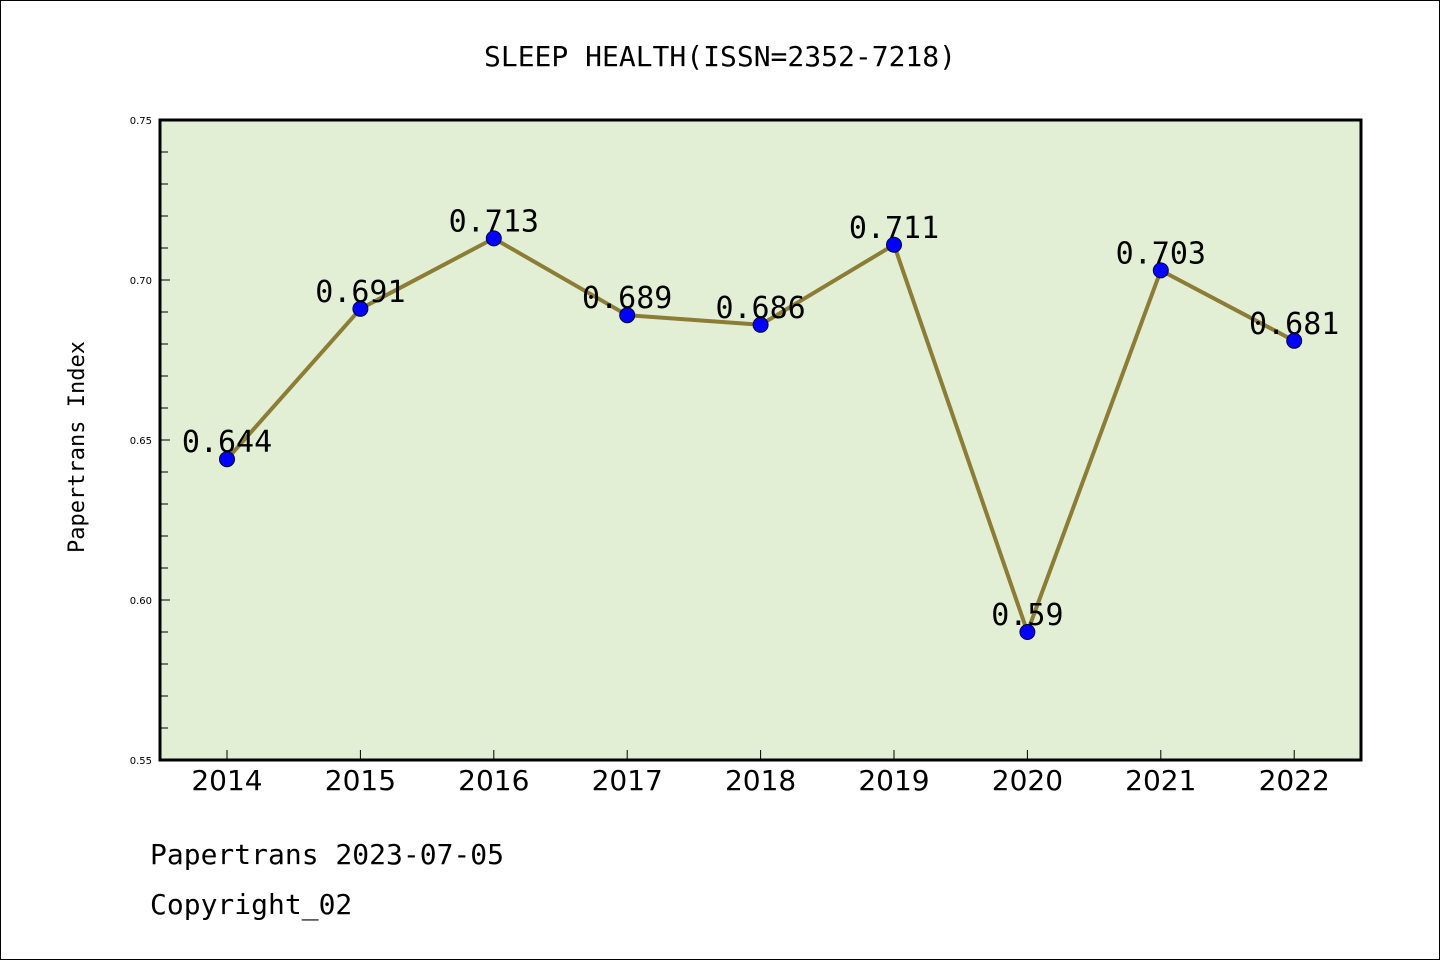 Image resolution: width=1440 pixels, height=960 pixels. I want to click on y-tick-label: 0.65, so click(141, 441).